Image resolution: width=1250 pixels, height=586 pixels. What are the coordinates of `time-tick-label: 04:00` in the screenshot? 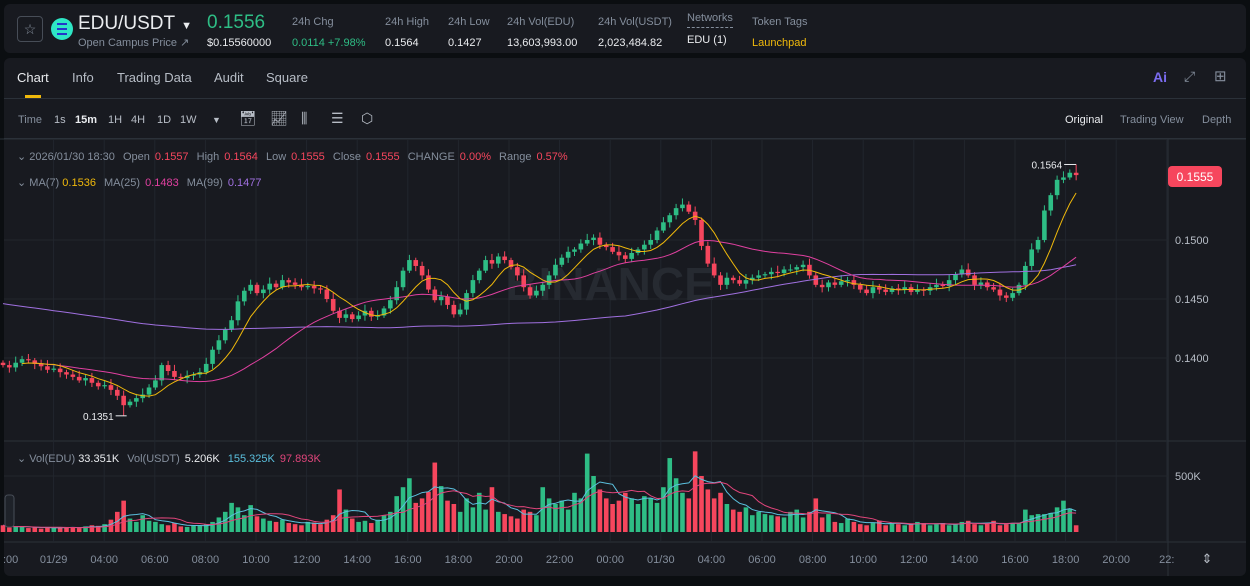 It's located at (712, 560).